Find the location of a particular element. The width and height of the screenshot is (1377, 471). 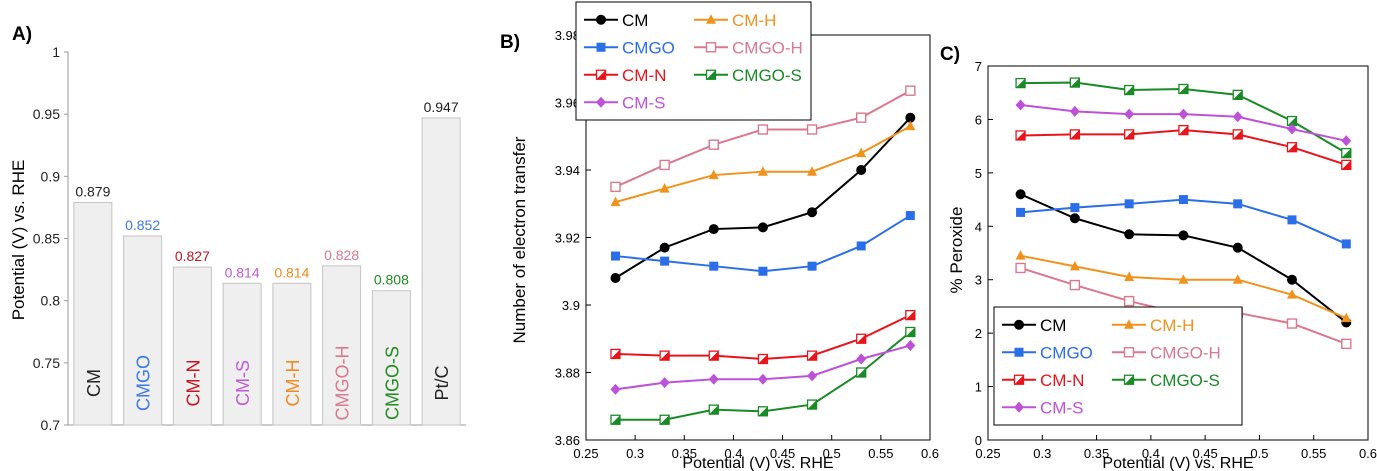

x-tick-label: 0.6 is located at coordinates (1368, 453).